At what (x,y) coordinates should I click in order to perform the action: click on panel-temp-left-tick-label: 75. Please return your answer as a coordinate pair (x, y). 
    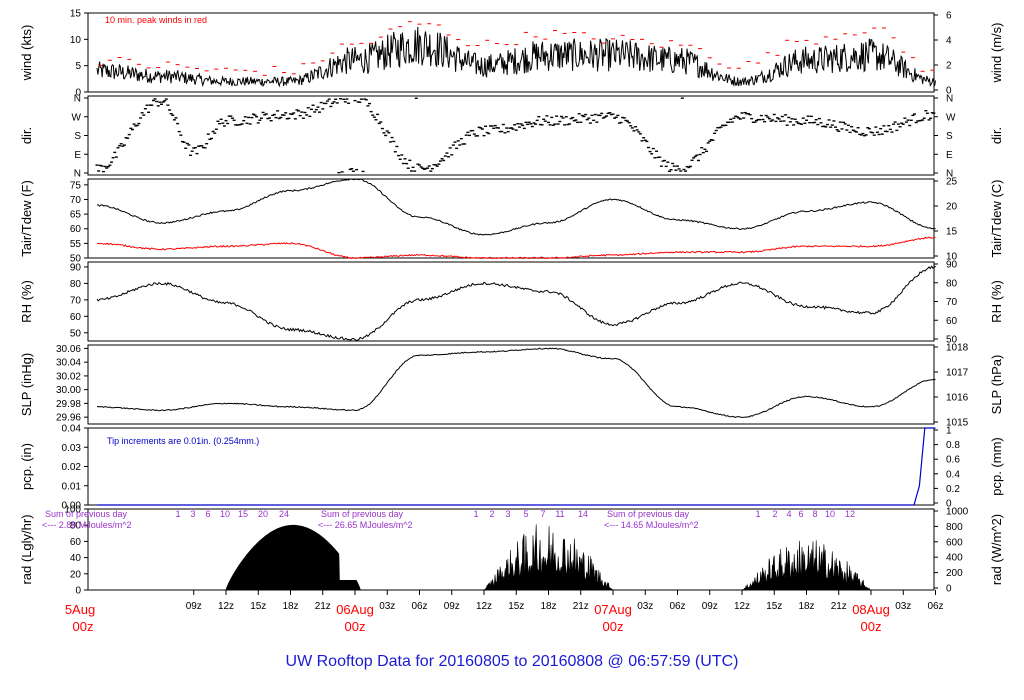
    Looking at the image, I should click on (76, 185).